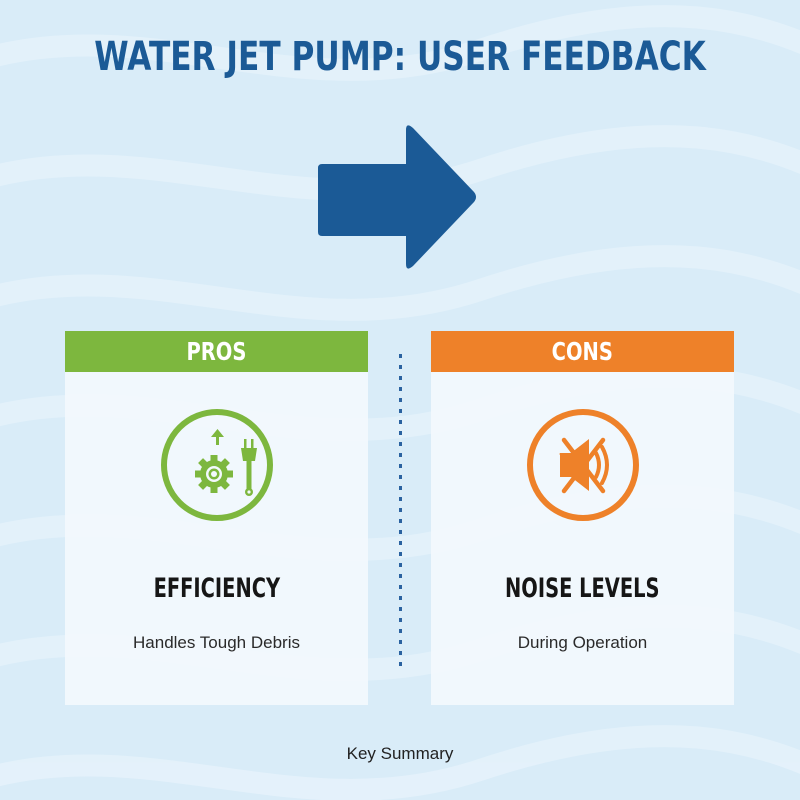 This screenshot has height=800, width=800. I want to click on muted-speaker-icon, so click(582, 465).